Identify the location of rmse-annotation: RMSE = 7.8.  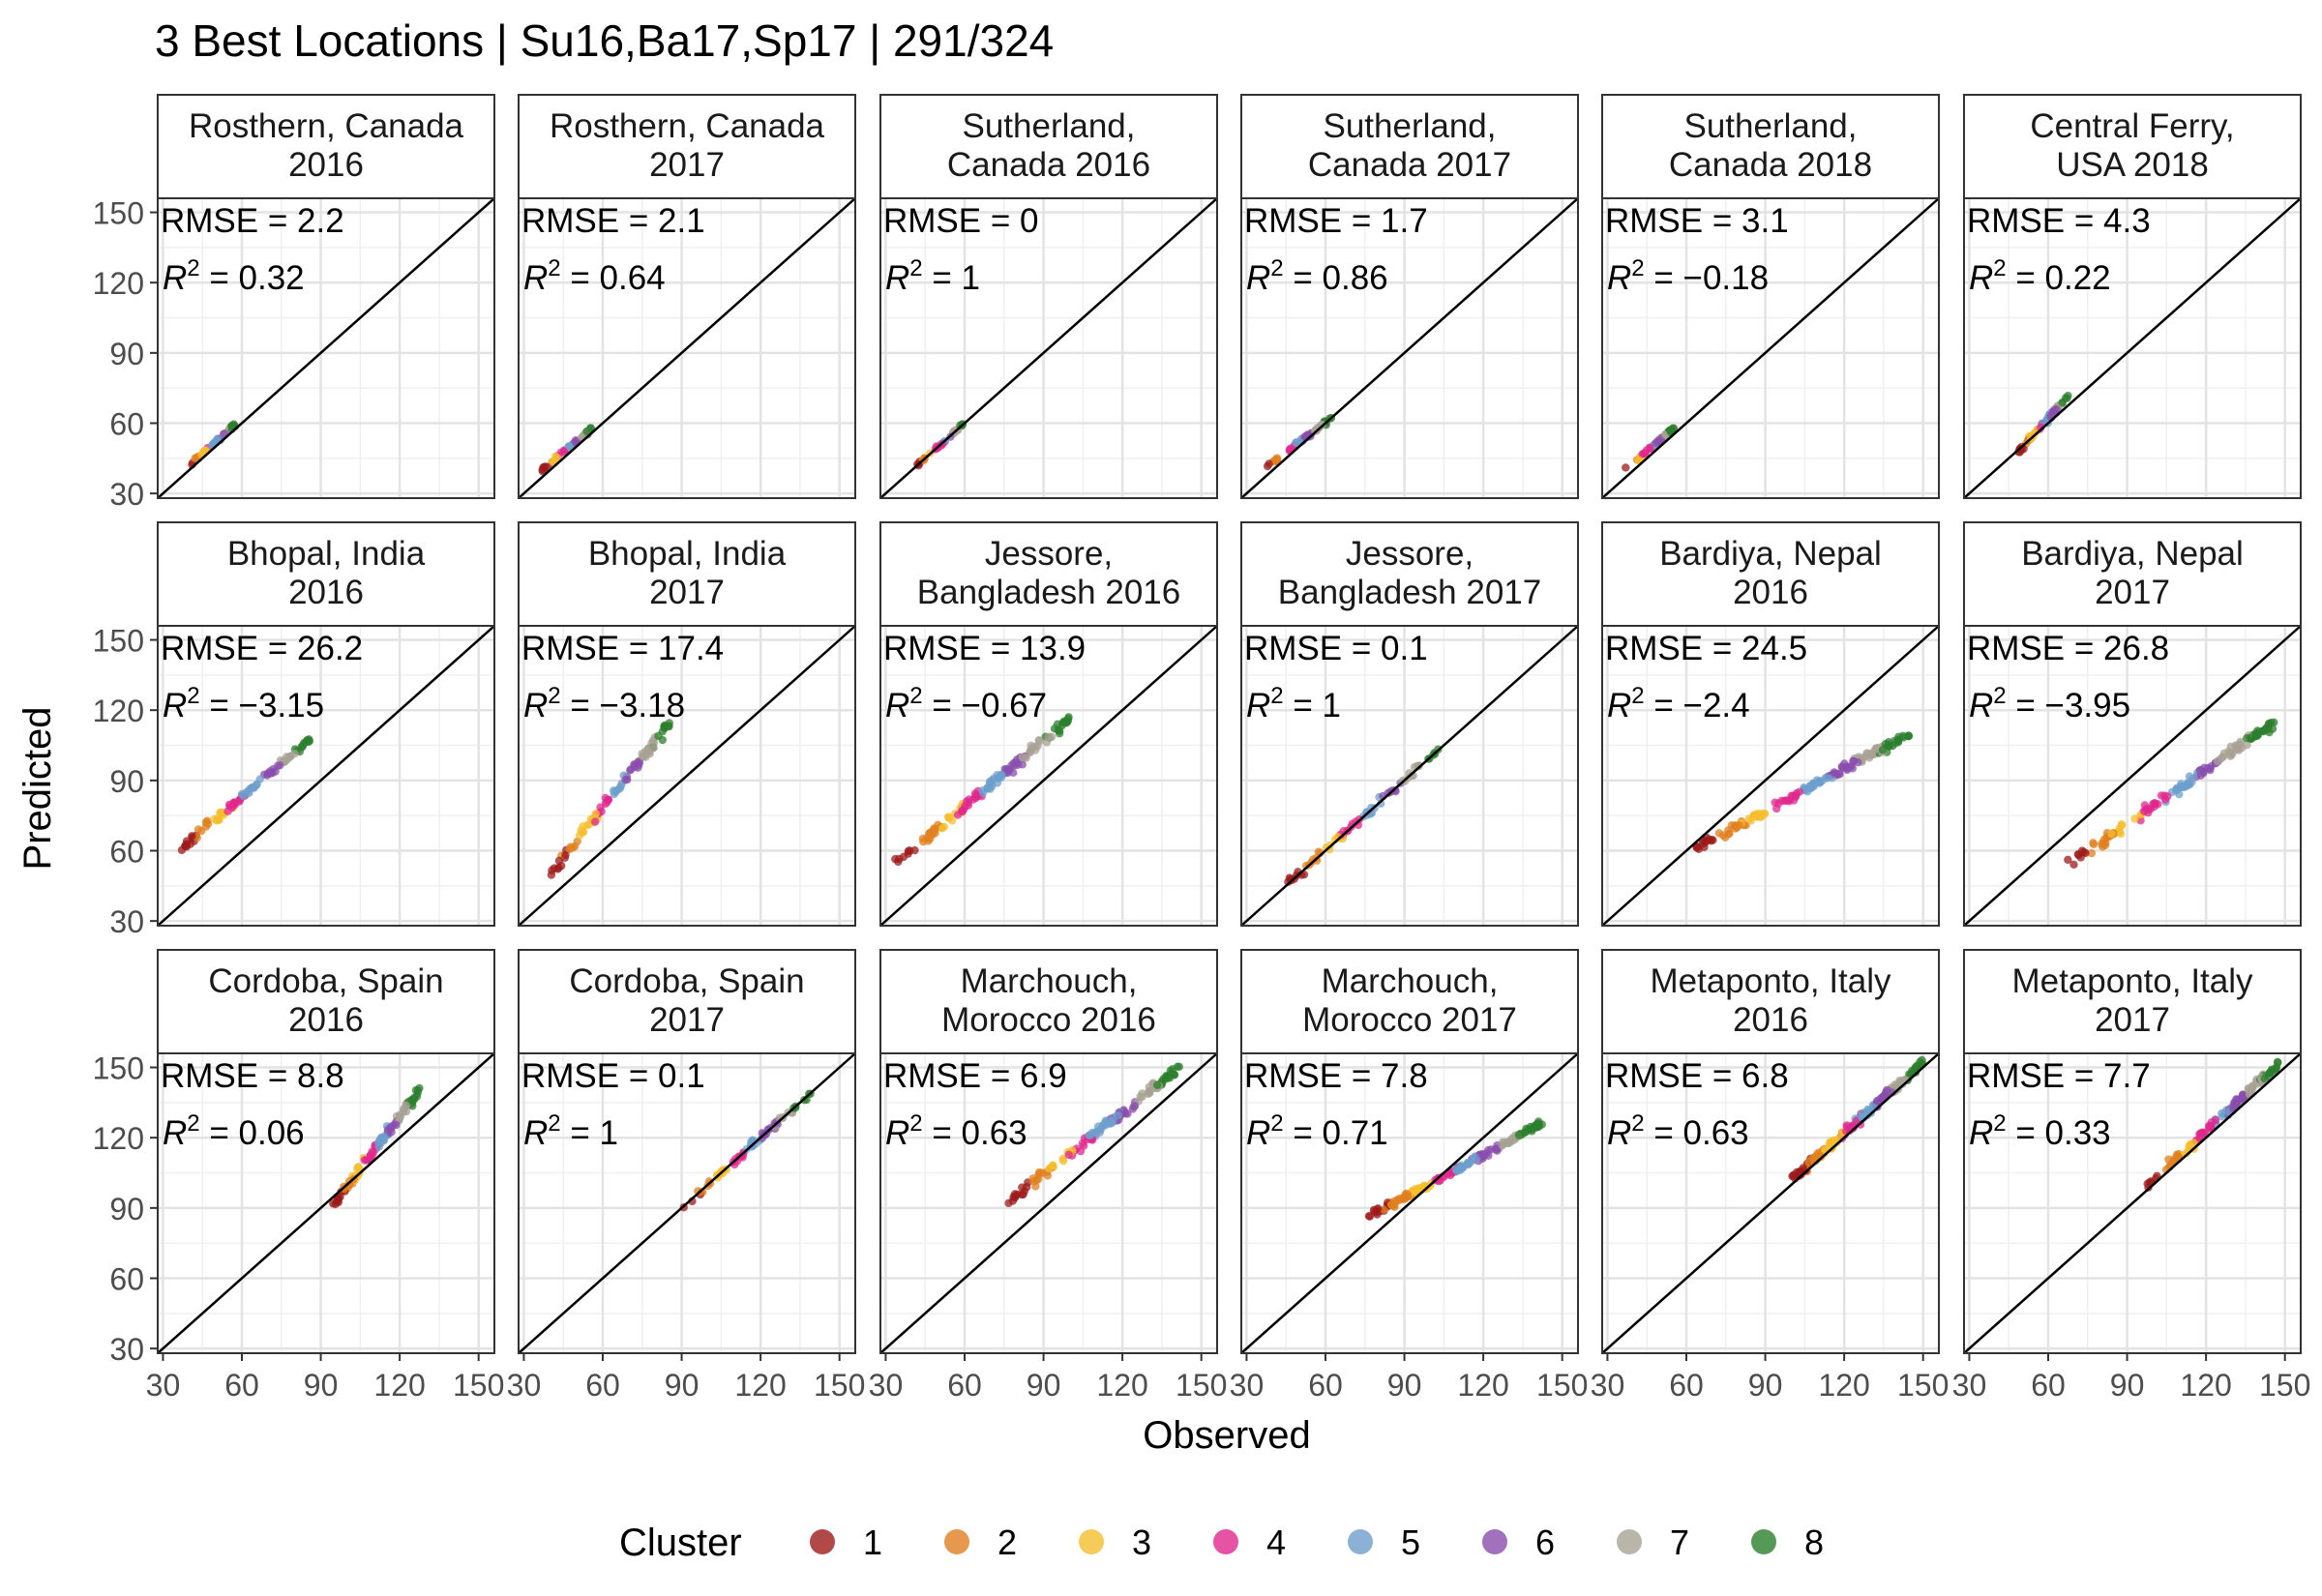
(1336, 1076).